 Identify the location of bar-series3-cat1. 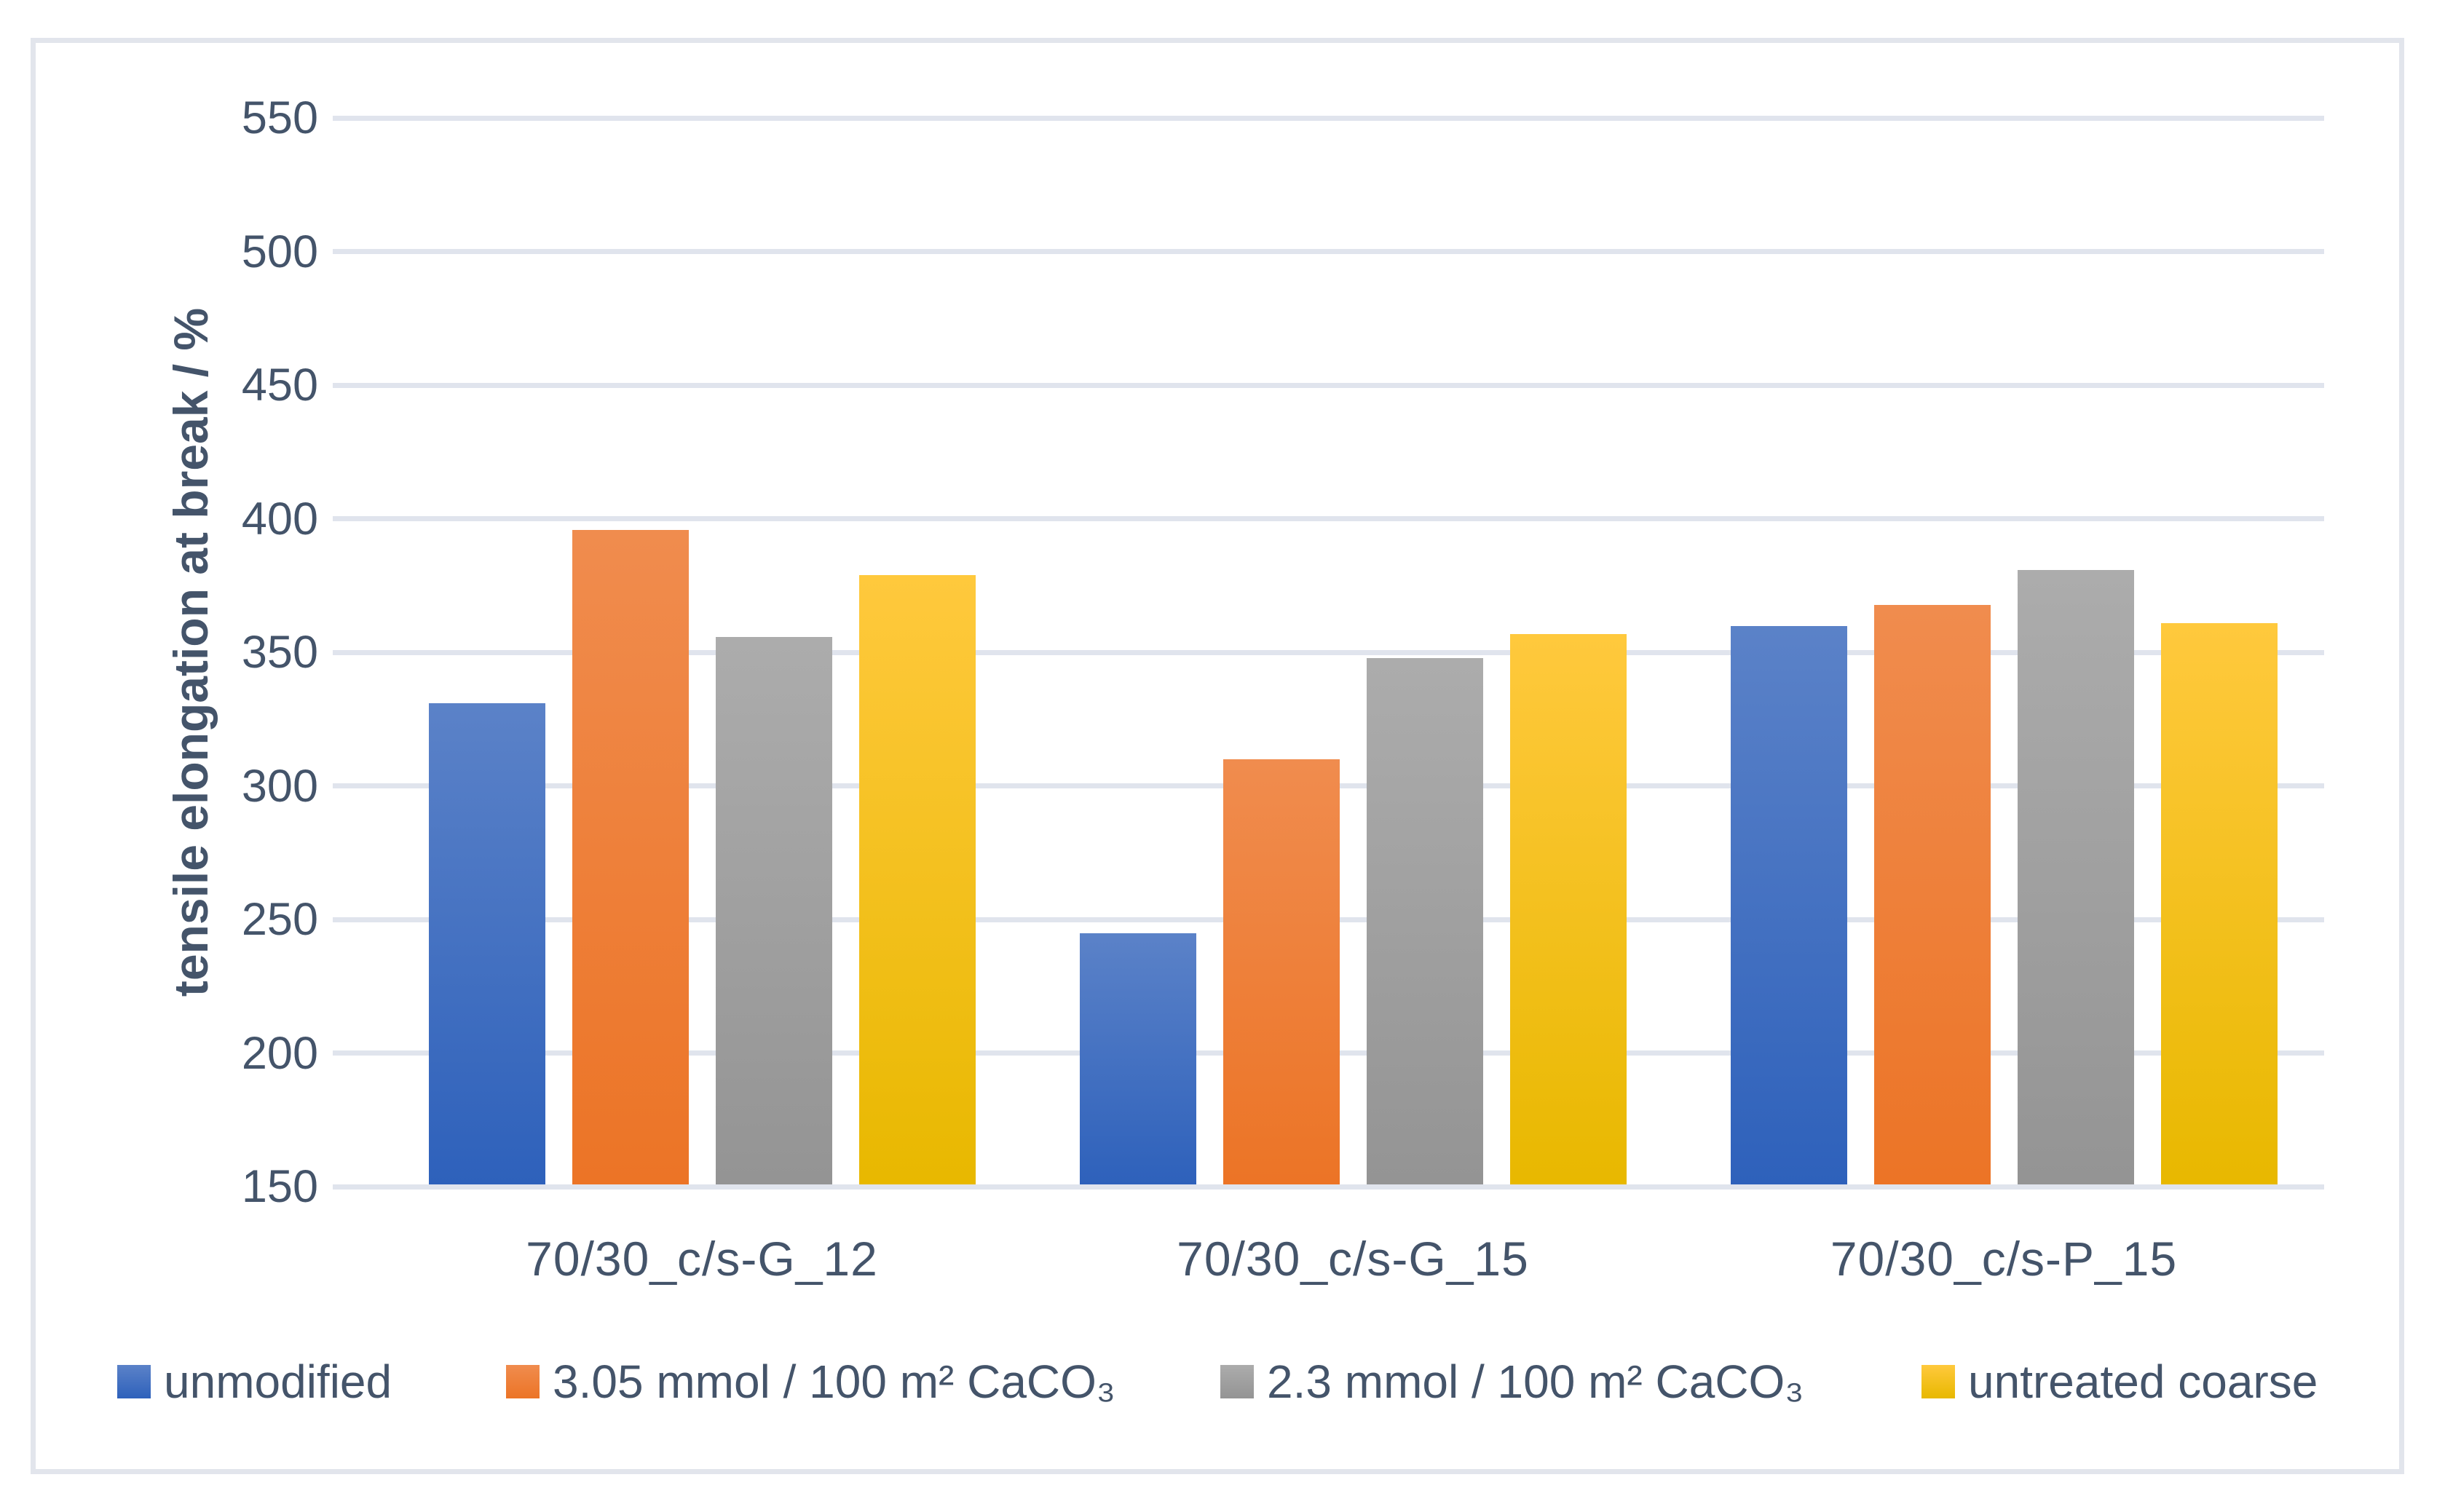
(774, 910).